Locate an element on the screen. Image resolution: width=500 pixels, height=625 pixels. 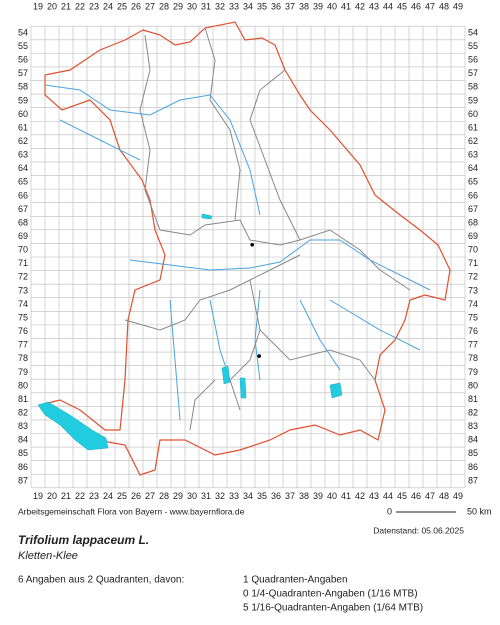
column-label: 45 is located at coordinates (402, 6).